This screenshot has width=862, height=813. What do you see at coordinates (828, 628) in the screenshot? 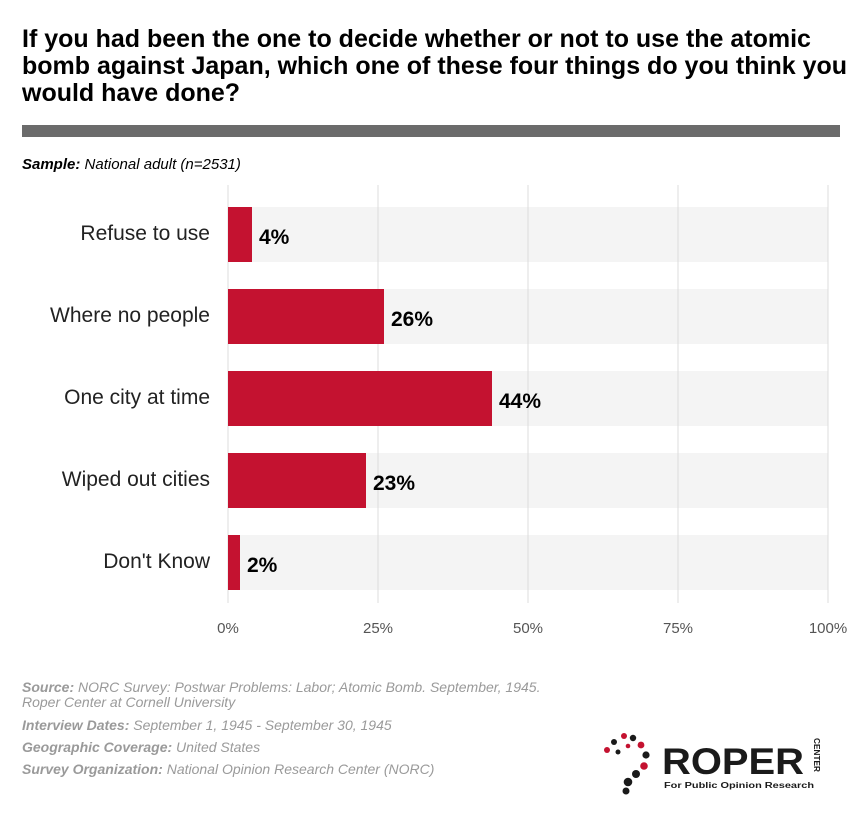
I see `x-tick-label: 100%` at bounding box center [828, 628].